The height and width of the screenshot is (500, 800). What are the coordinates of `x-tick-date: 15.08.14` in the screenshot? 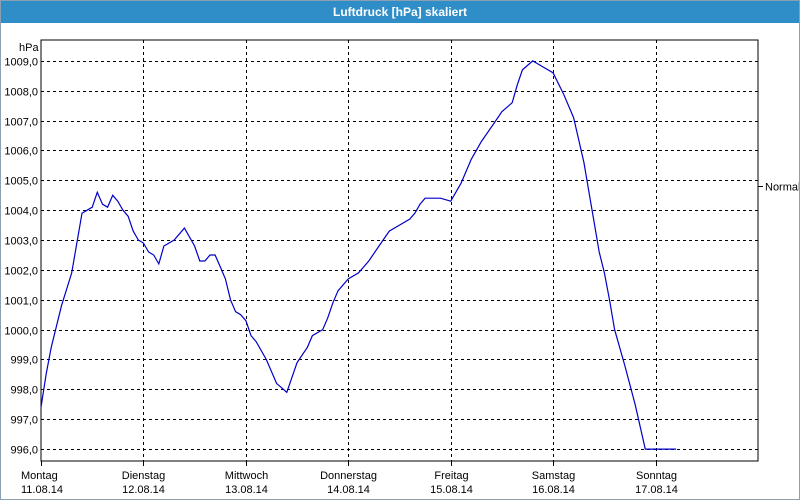 It's located at (451, 490).